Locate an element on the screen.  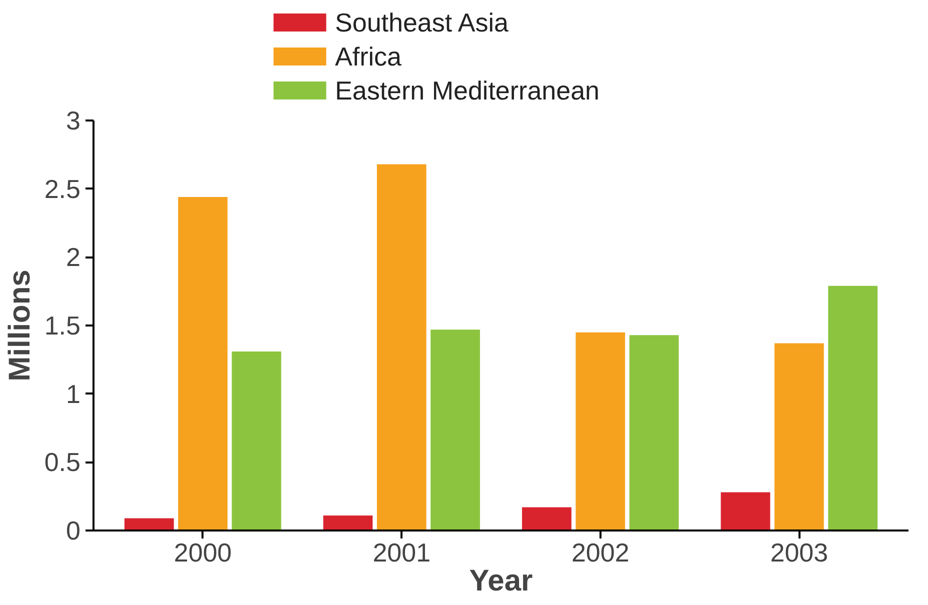
y-tick-label: 1.5 is located at coordinates (62, 325).